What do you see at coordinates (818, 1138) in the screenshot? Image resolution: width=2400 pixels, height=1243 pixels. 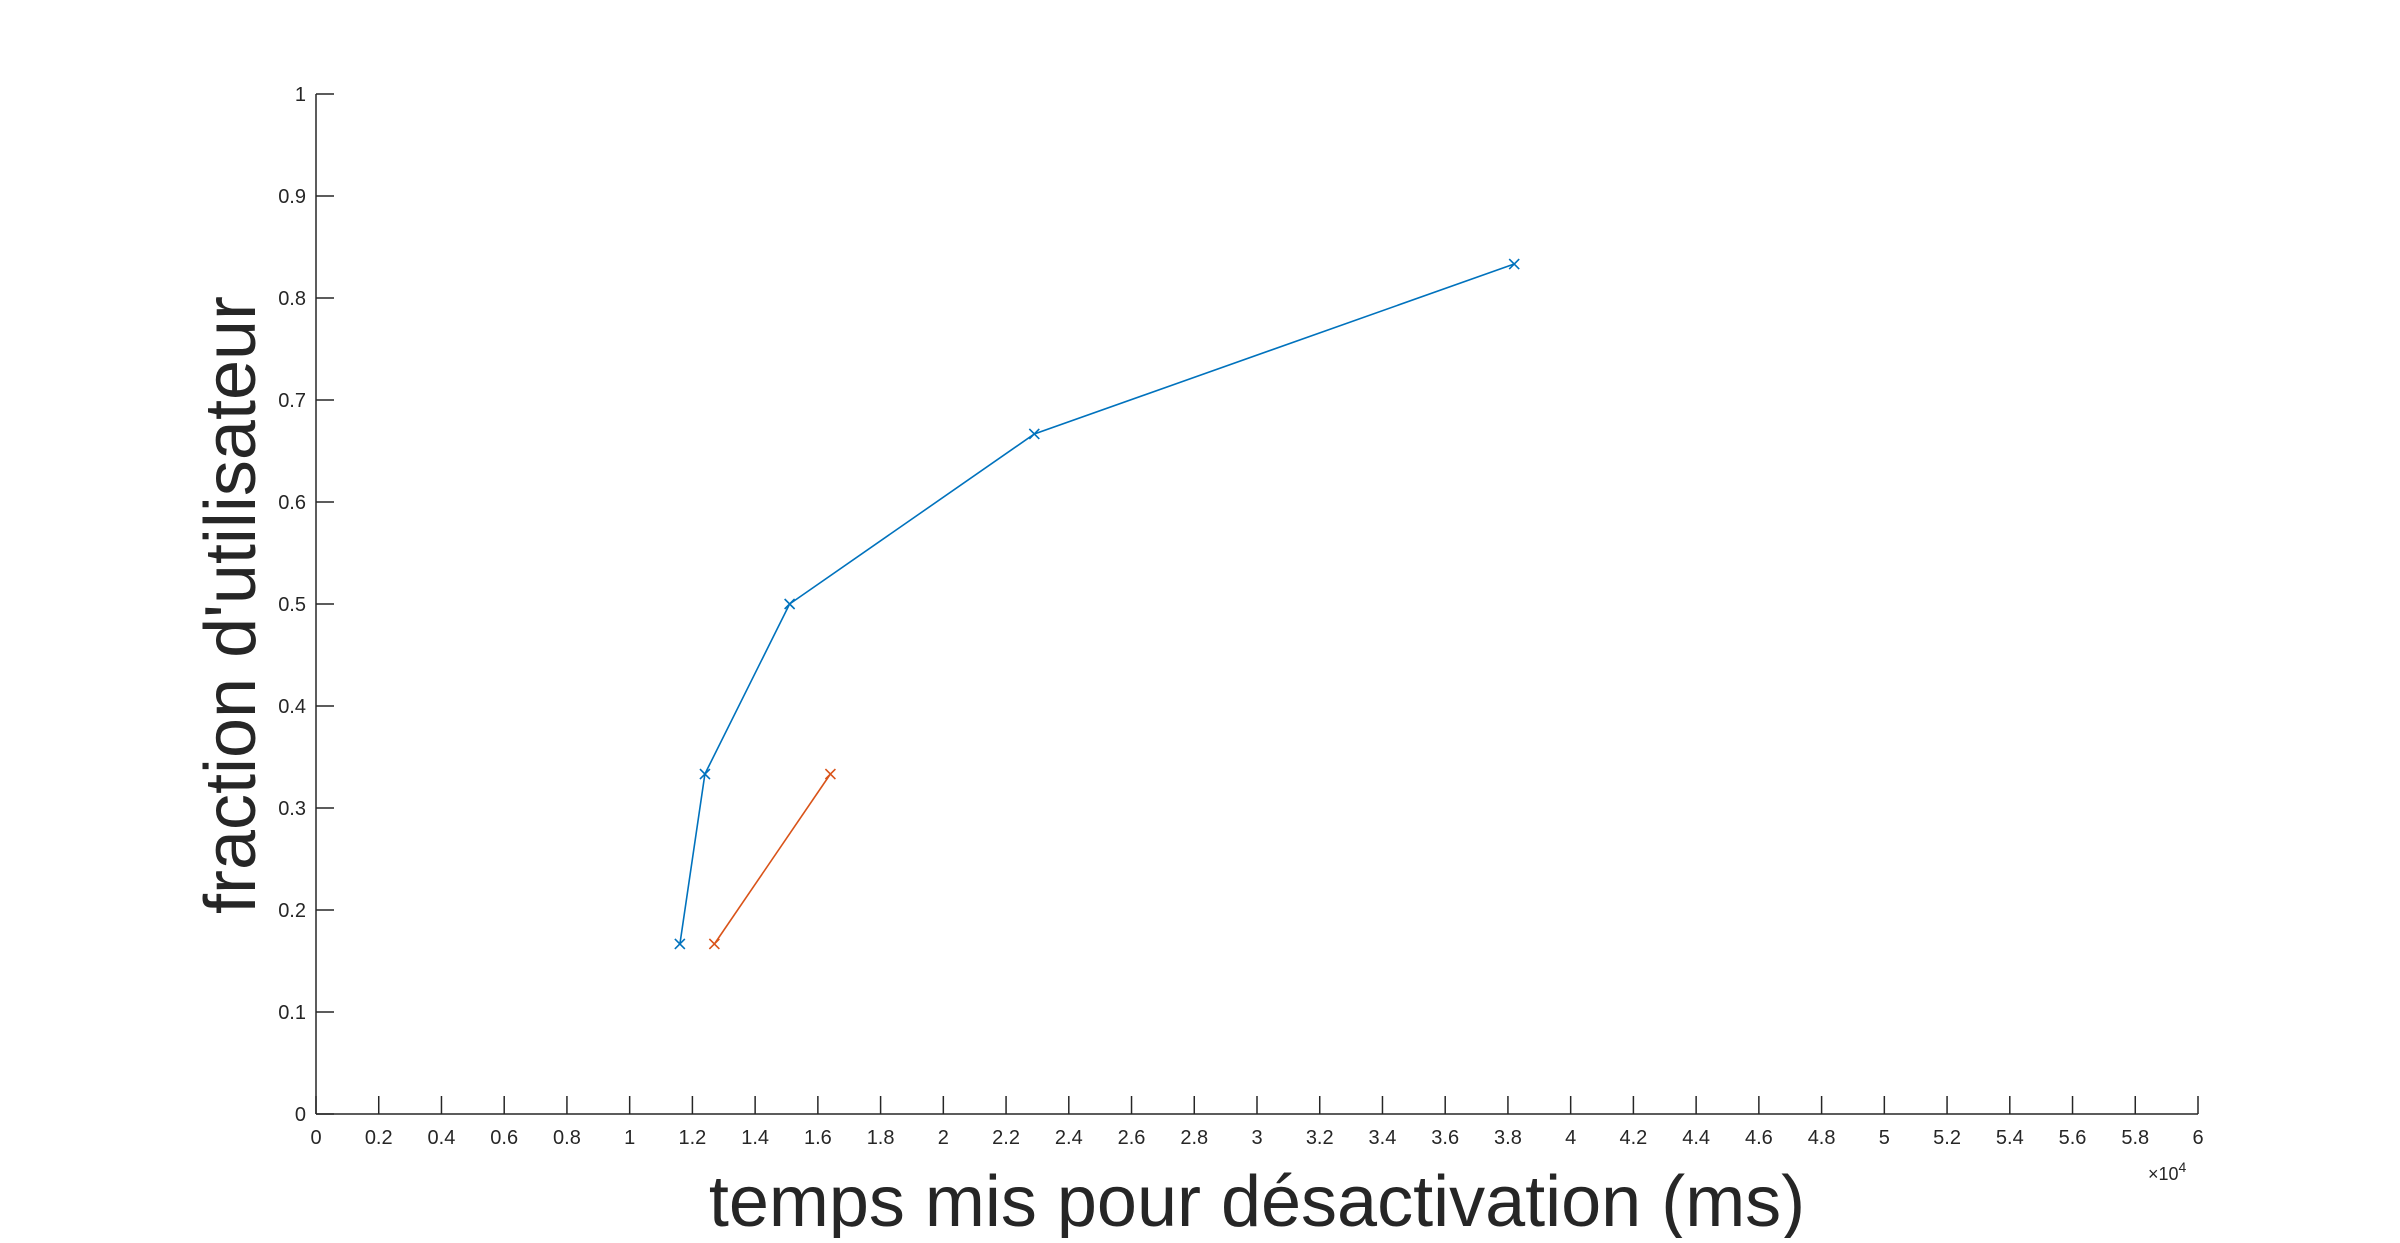 I see `x-tick-label: 1.6` at bounding box center [818, 1138].